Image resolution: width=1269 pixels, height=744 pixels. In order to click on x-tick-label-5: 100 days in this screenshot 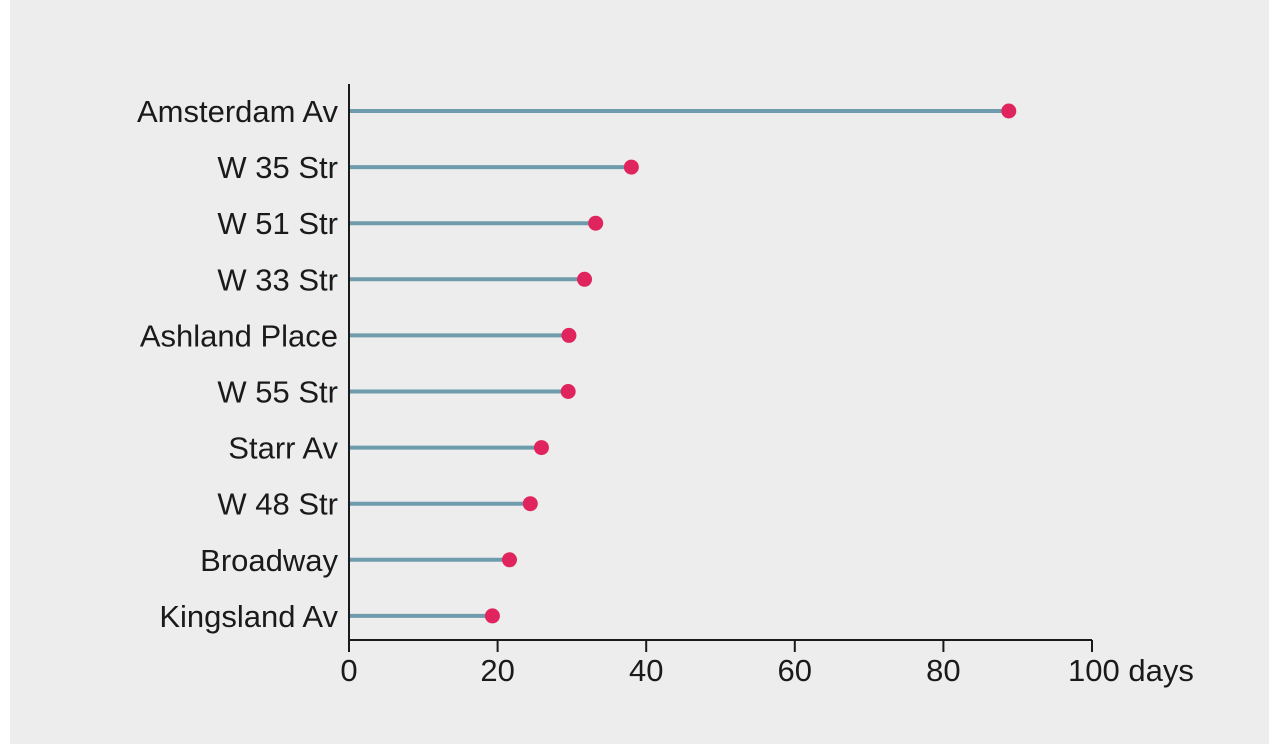, I will do `click(1131, 670)`.